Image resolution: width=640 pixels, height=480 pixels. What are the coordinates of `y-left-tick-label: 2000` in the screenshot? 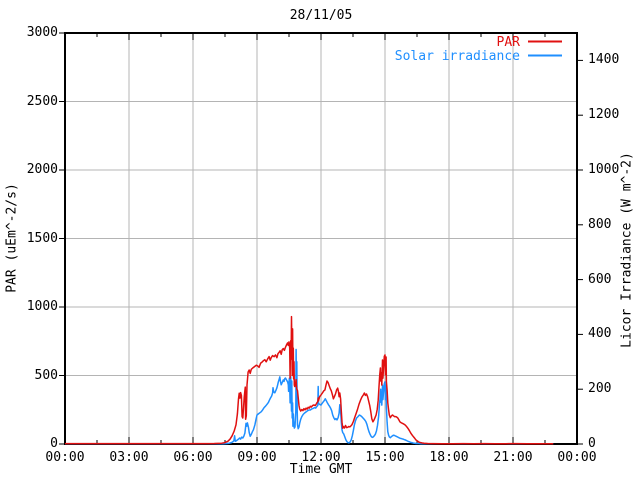 It's located at (42, 169).